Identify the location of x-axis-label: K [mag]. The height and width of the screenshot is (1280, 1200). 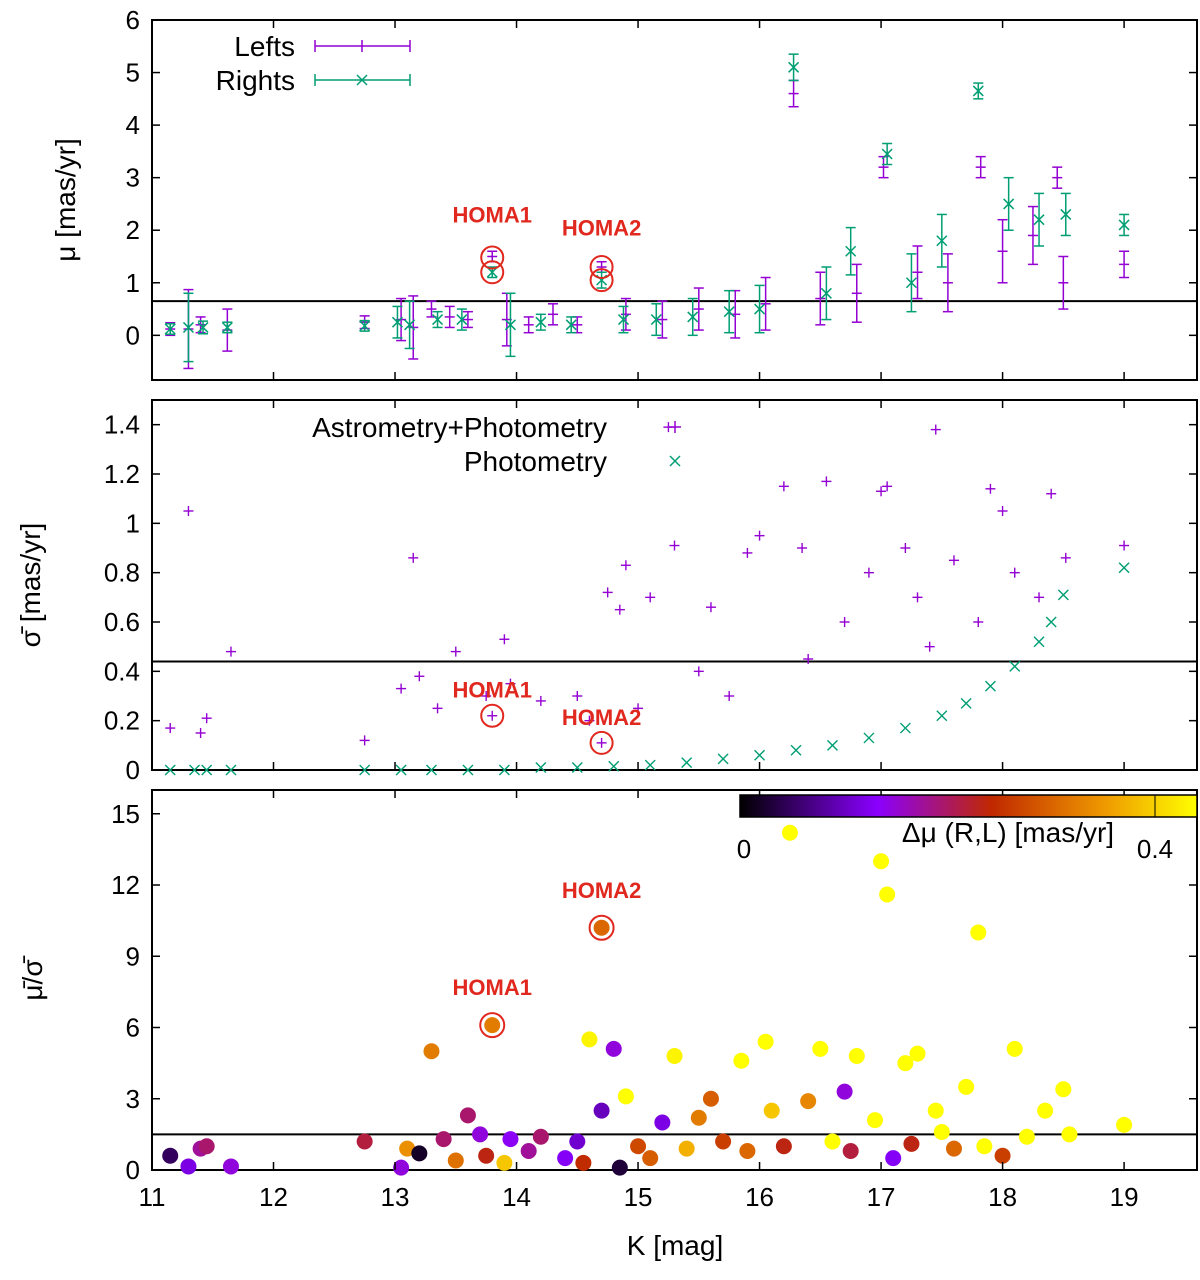
(675, 1245).